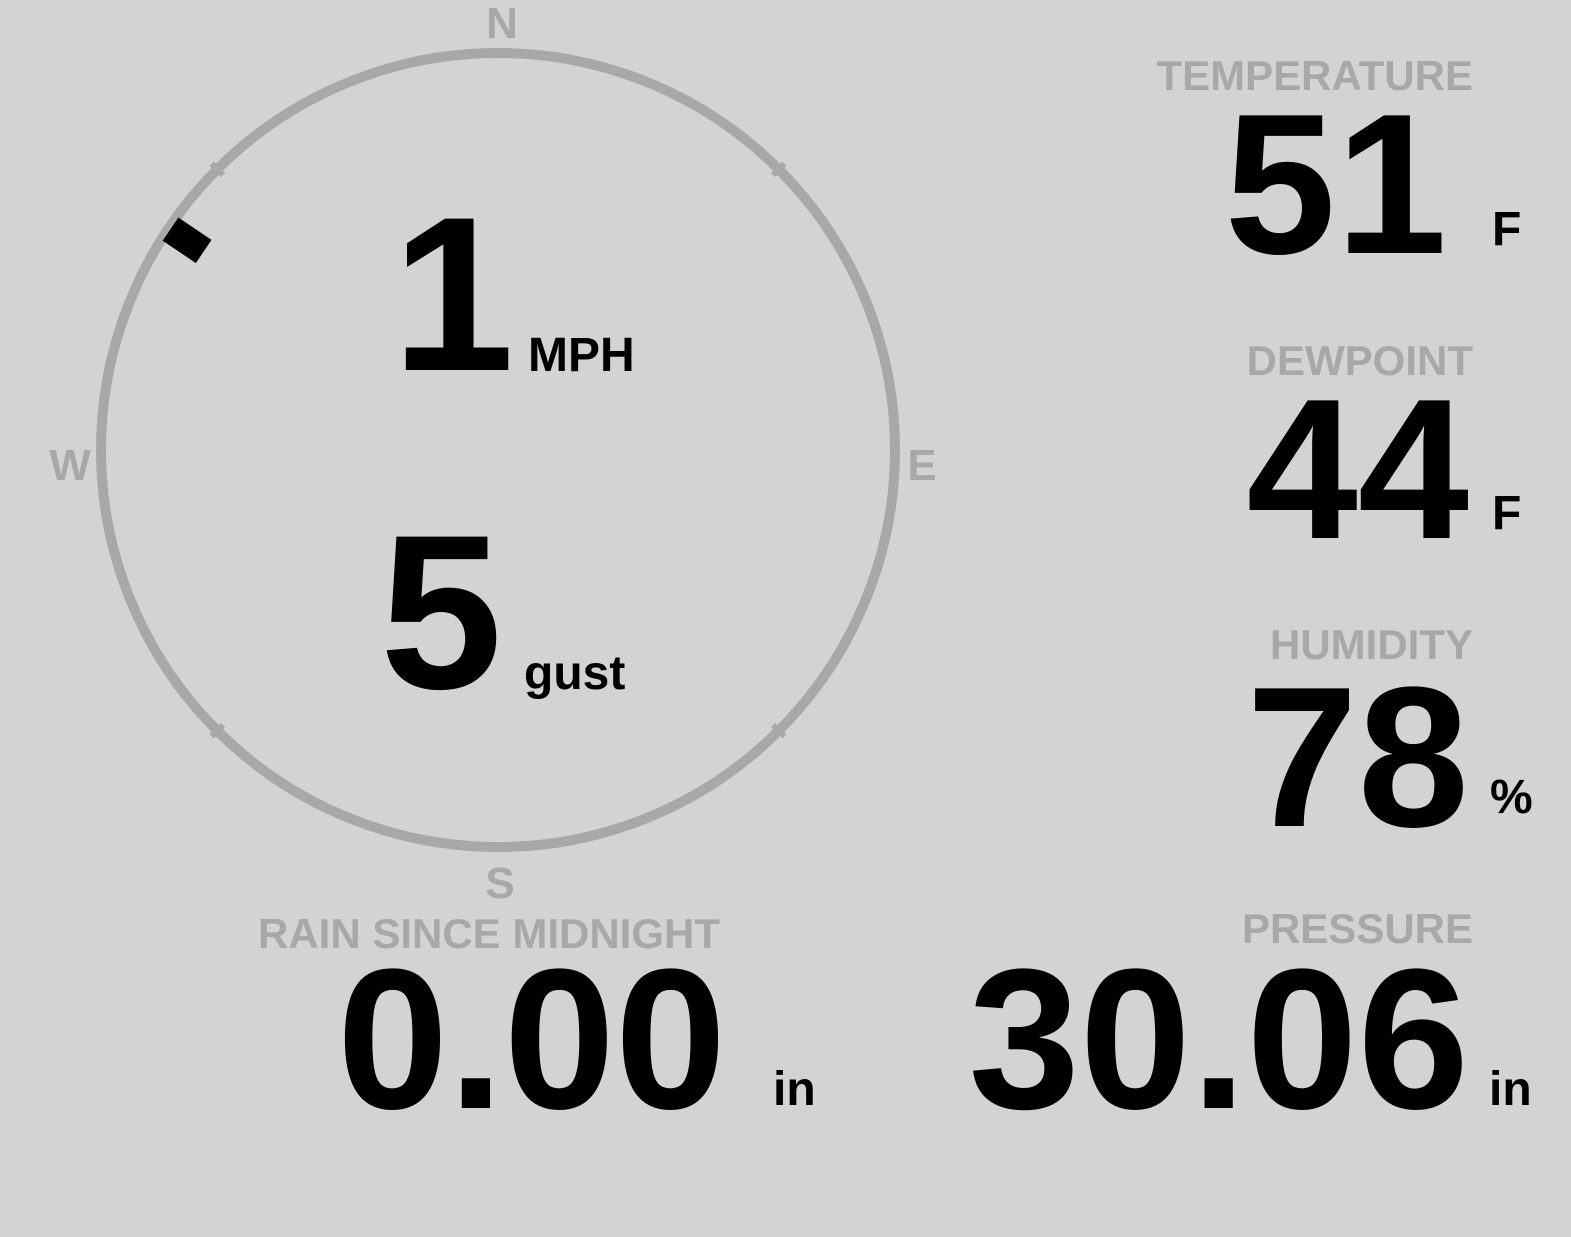 This screenshot has width=1571, height=1237. I want to click on temperature-label: TEMPERATURE, so click(1314, 75).